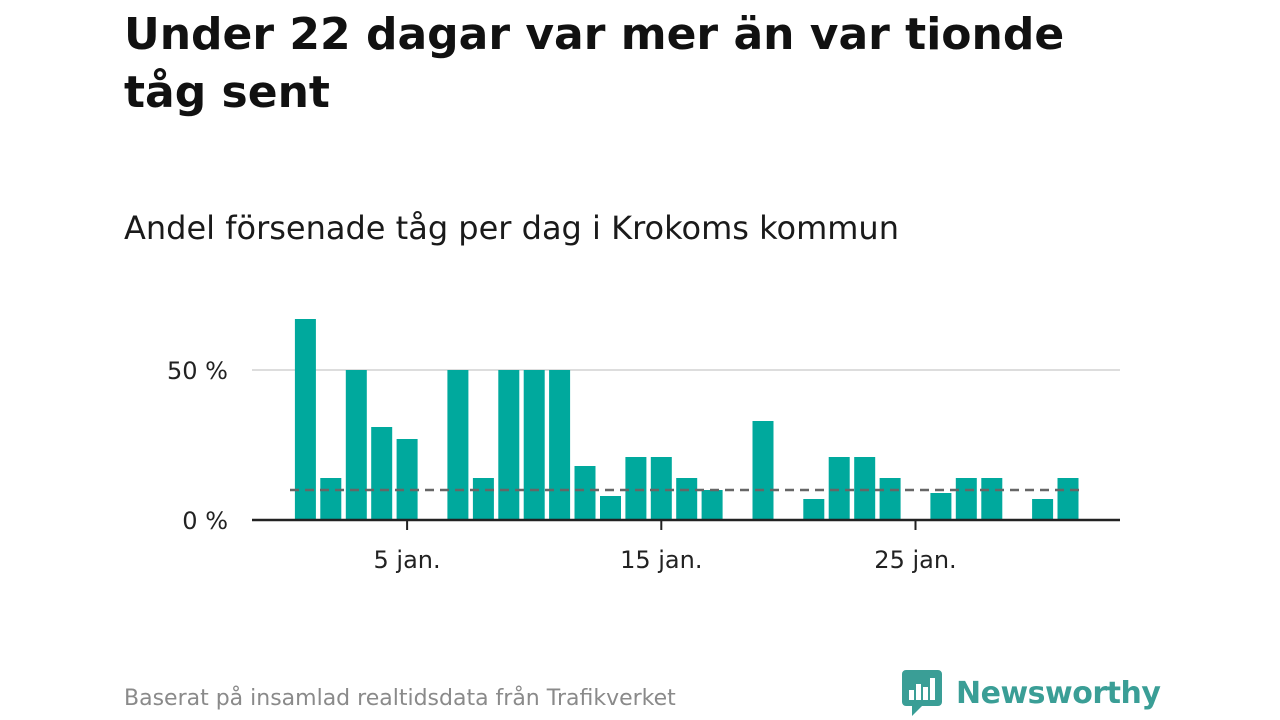  Describe the element at coordinates (407, 560) in the screenshot. I see `x-tick-label: 5 jan.` at that location.